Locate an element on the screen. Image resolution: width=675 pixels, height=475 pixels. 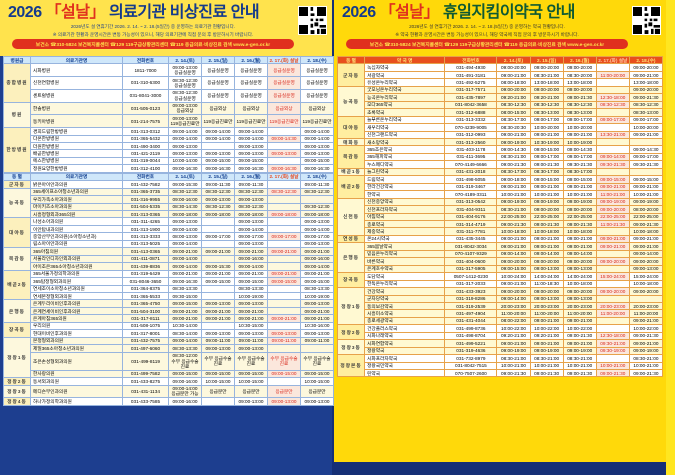
phone-number: 031-312-6888 is located at coordinates (471, 112).